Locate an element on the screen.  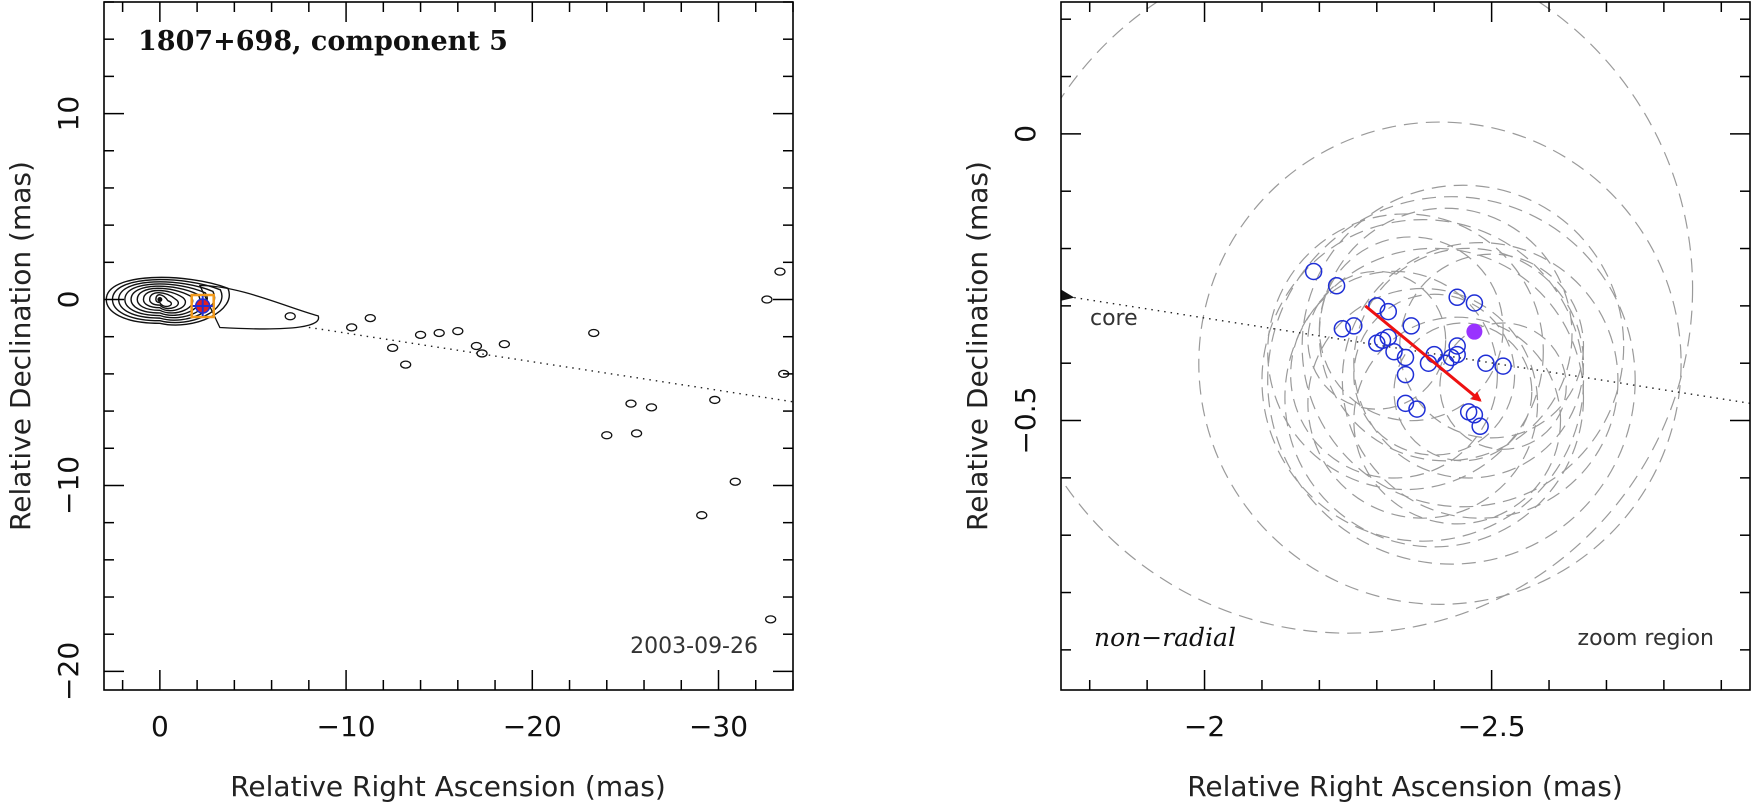
jet-outer-contour is located at coordinates (259, 307).